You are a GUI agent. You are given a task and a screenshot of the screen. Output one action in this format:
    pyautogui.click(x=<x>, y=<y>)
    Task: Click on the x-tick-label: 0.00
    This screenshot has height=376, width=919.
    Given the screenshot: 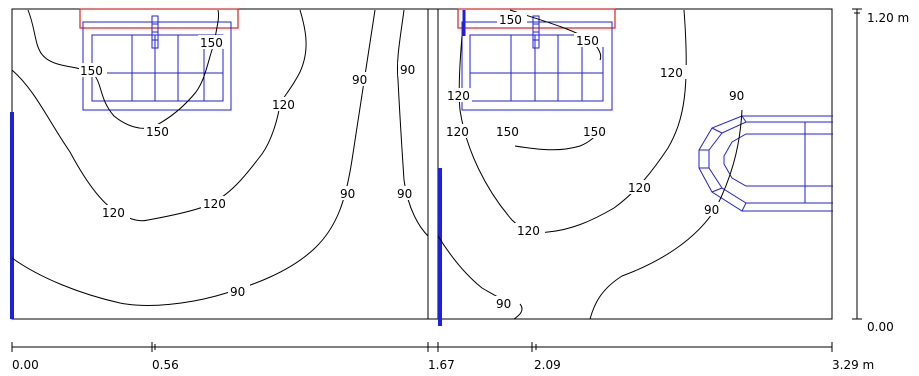 What is the action you would take?
    pyautogui.click(x=25, y=365)
    